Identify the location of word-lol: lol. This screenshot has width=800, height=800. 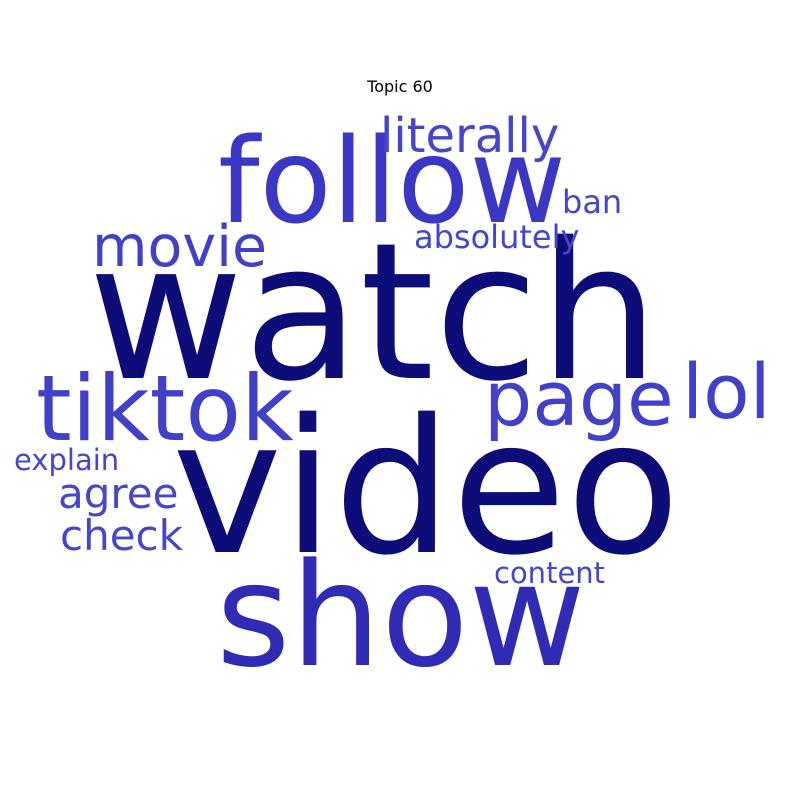
(726, 391).